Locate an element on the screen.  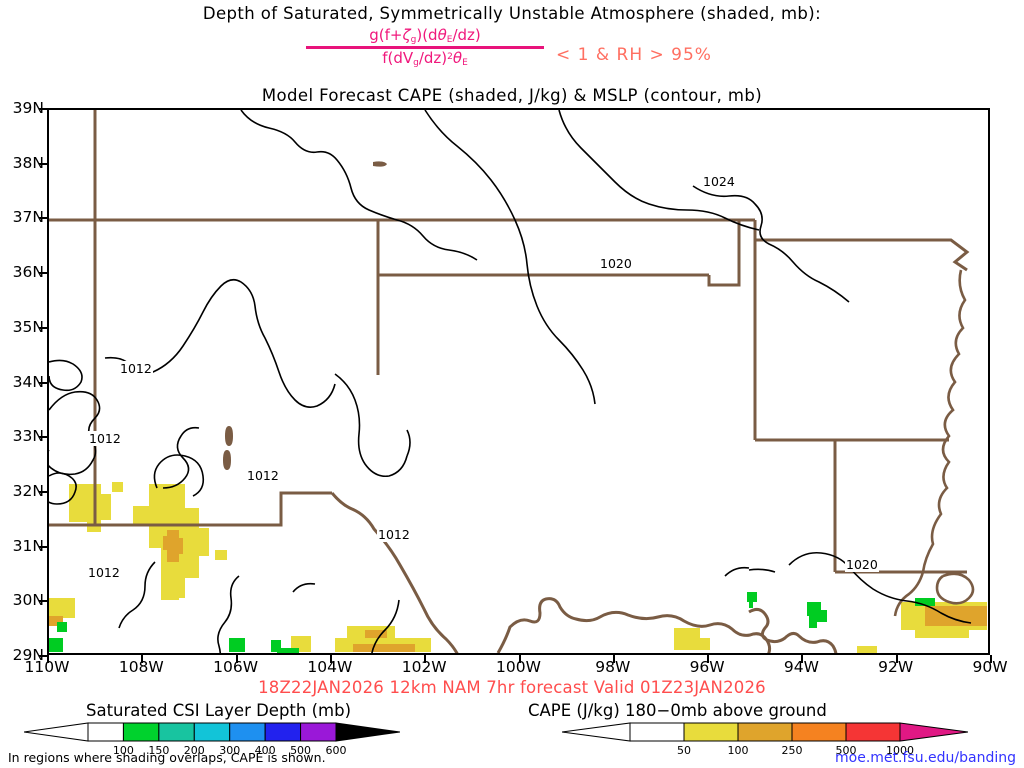
lon-tick-108W: 108W is located at coordinates (141, 667).